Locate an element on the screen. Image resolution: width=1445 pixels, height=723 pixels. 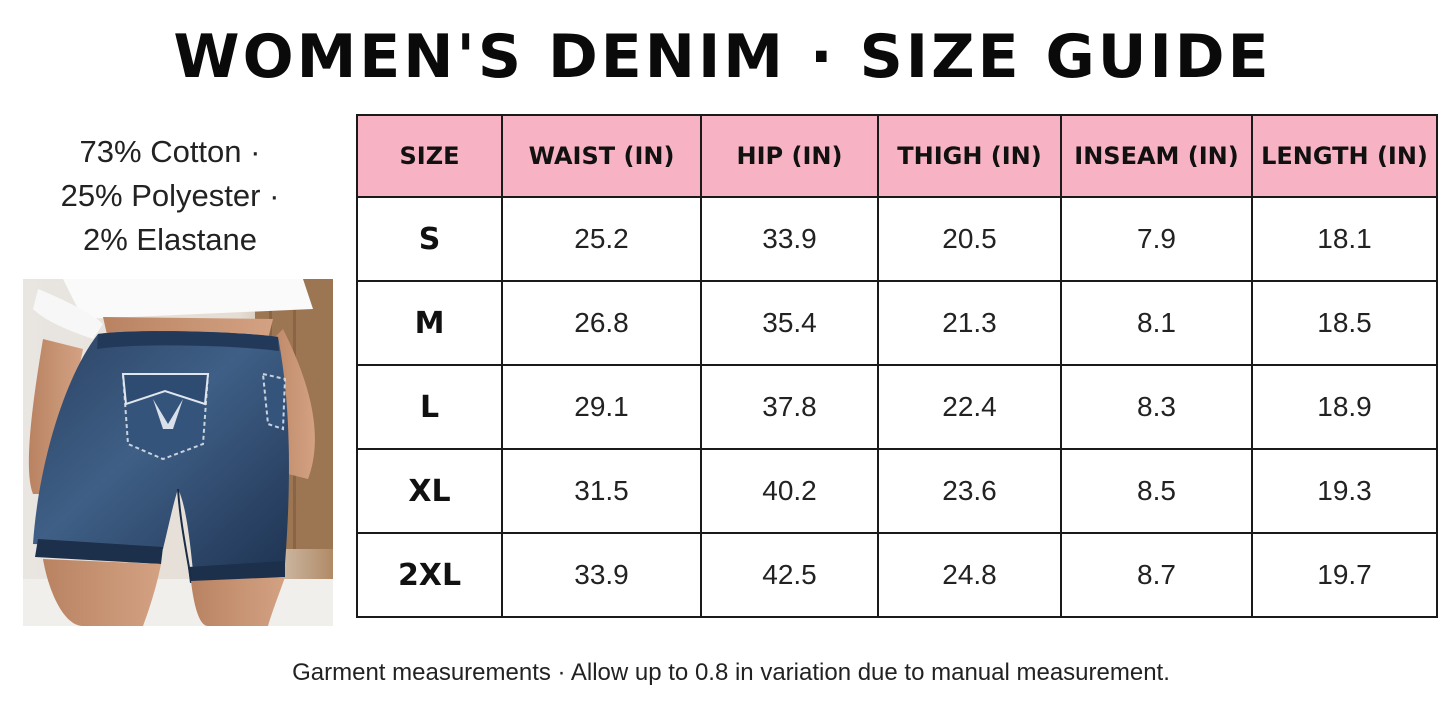
inseam-cell: 8.3 is located at coordinates (1156, 407).